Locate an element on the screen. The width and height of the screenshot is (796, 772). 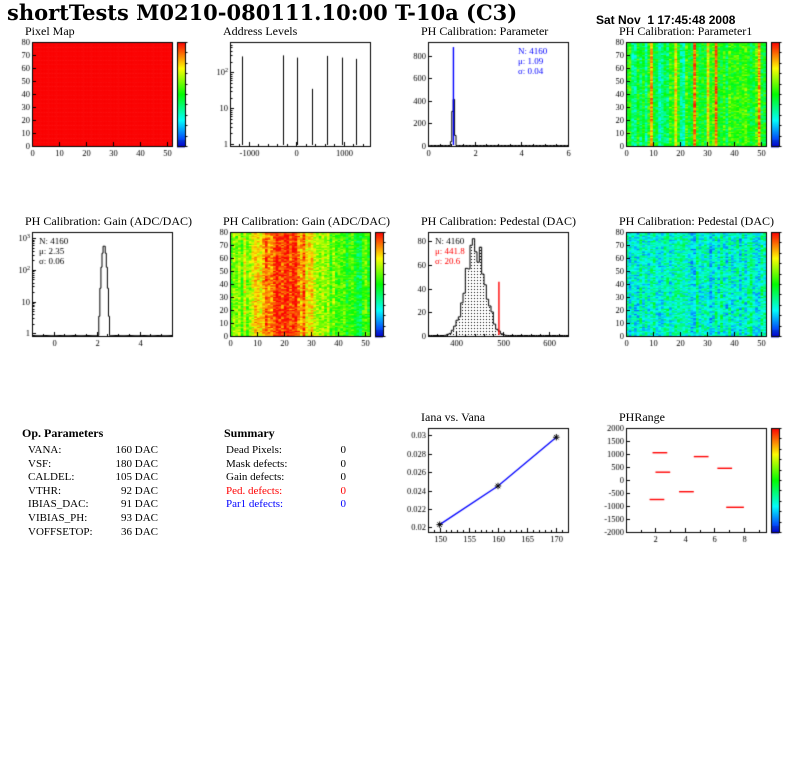
parameter-row: VANA: 160 DAC is located at coordinates (93, 451).